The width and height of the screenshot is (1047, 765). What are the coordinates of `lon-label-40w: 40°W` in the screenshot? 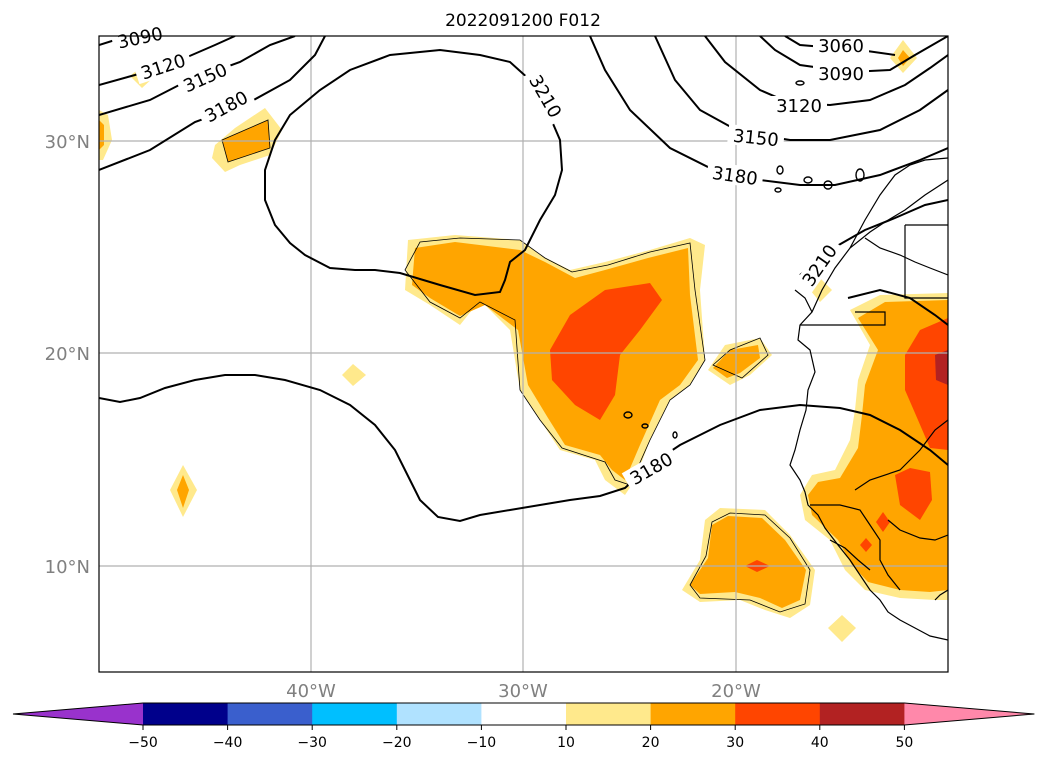 It's located at (311, 691).